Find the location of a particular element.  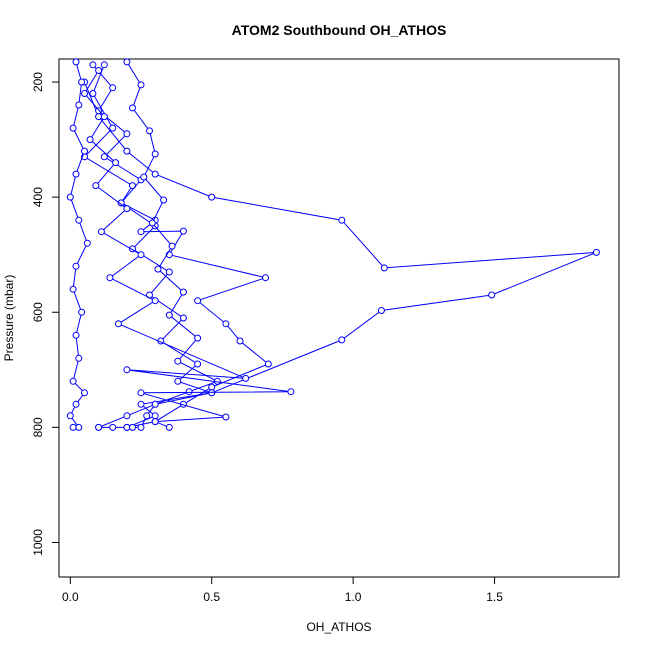

y-tick-label: 600 is located at coordinates (38, 312).